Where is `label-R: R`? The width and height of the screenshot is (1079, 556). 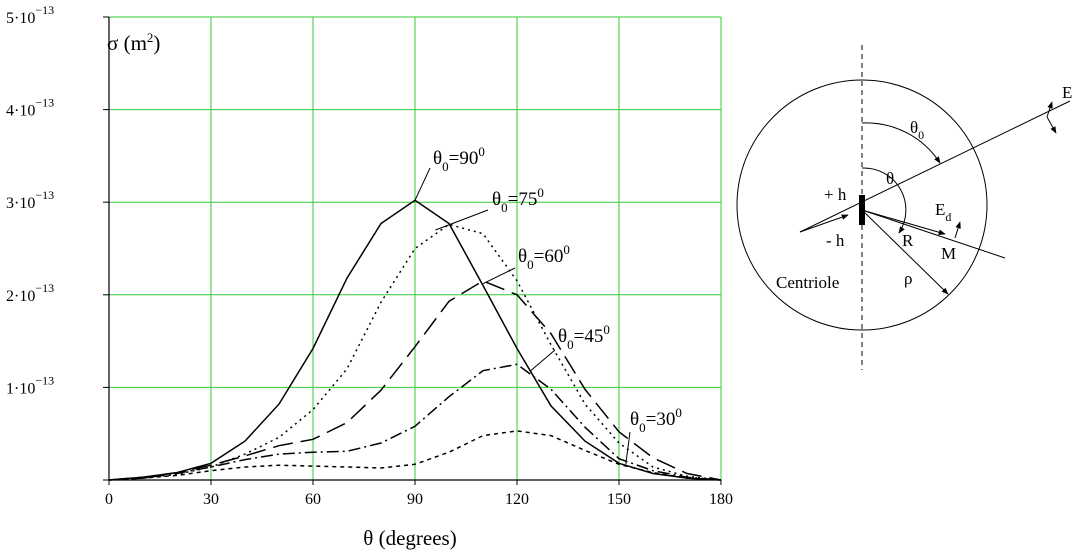 label-R: R is located at coordinates (908, 240).